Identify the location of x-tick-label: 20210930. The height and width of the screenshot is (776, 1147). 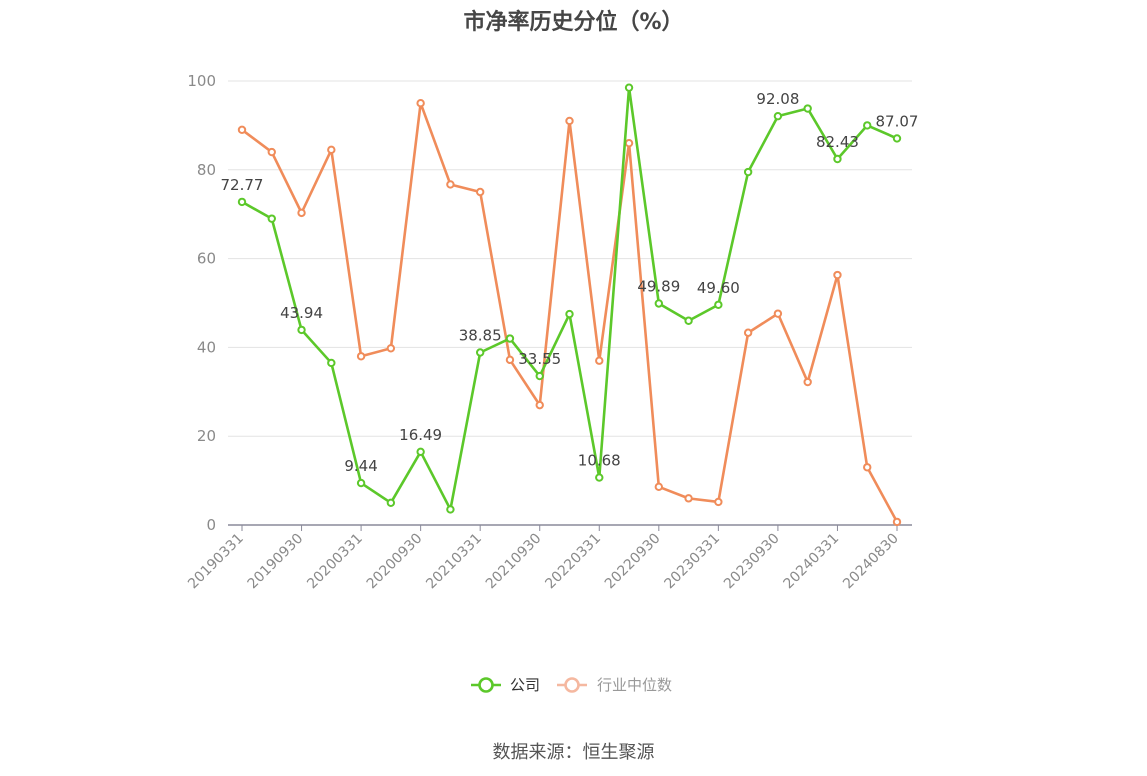
(514, 562).